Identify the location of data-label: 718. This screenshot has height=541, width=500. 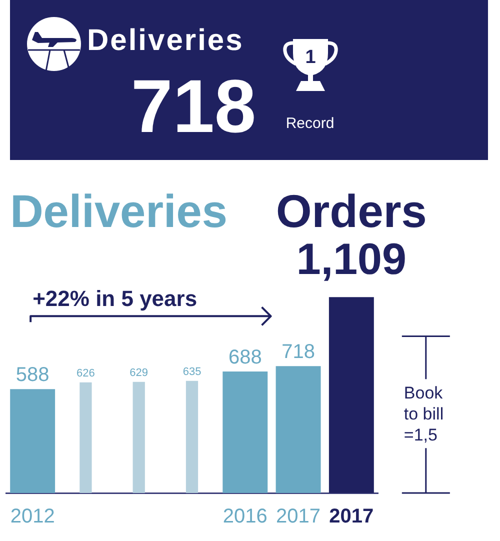
(298, 352).